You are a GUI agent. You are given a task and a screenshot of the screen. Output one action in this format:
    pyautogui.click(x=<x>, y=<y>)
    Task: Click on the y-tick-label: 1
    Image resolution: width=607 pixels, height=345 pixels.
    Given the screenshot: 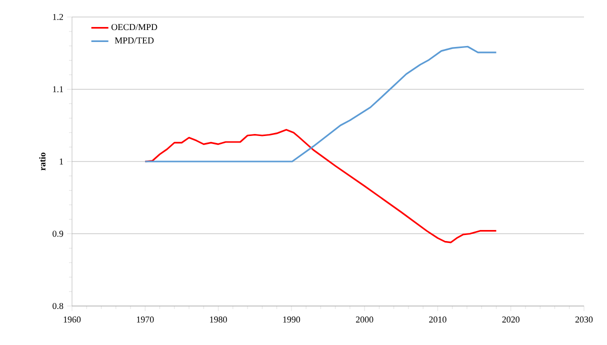 What is the action you would take?
    pyautogui.click(x=61, y=161)
    